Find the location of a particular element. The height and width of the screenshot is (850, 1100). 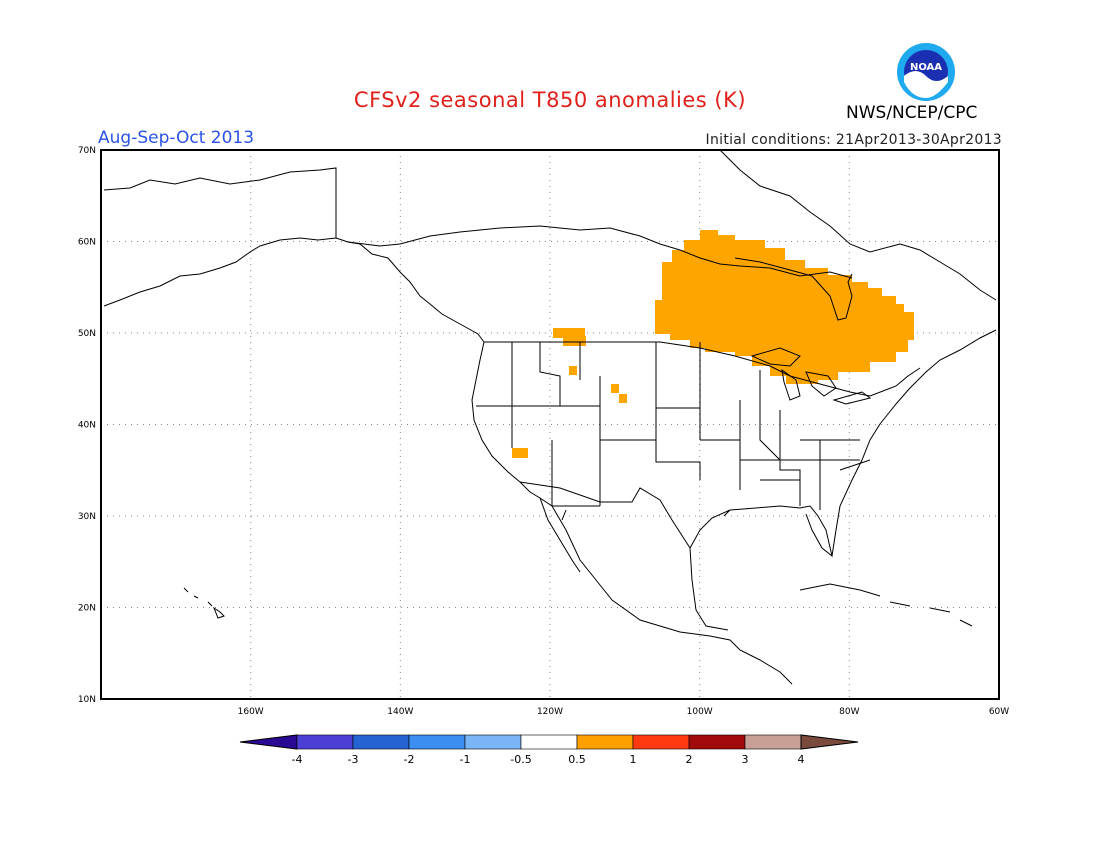

latitude-label: 20N is located at coordinates (87, 609).